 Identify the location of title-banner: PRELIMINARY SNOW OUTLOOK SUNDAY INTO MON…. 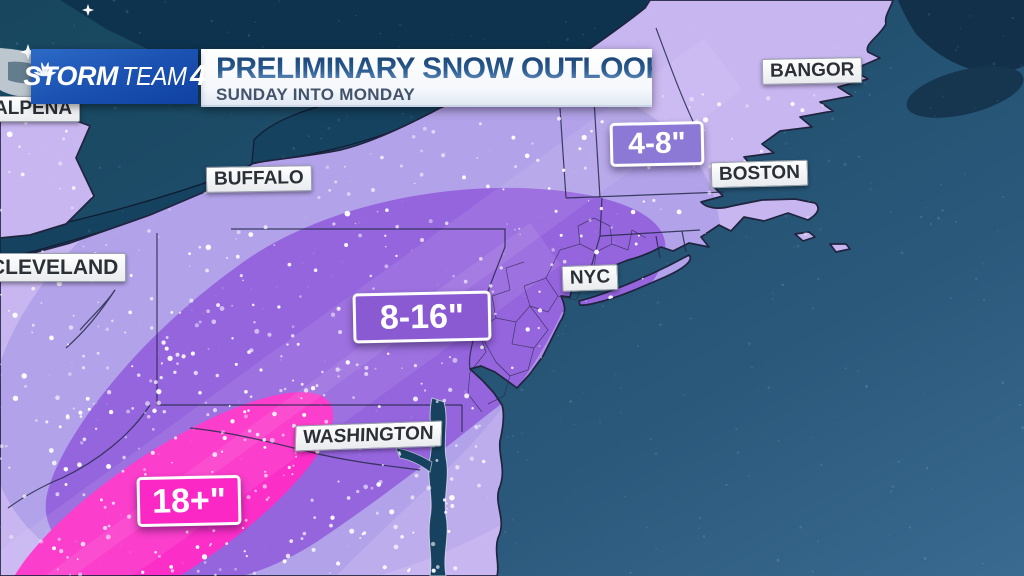
(434, 78).